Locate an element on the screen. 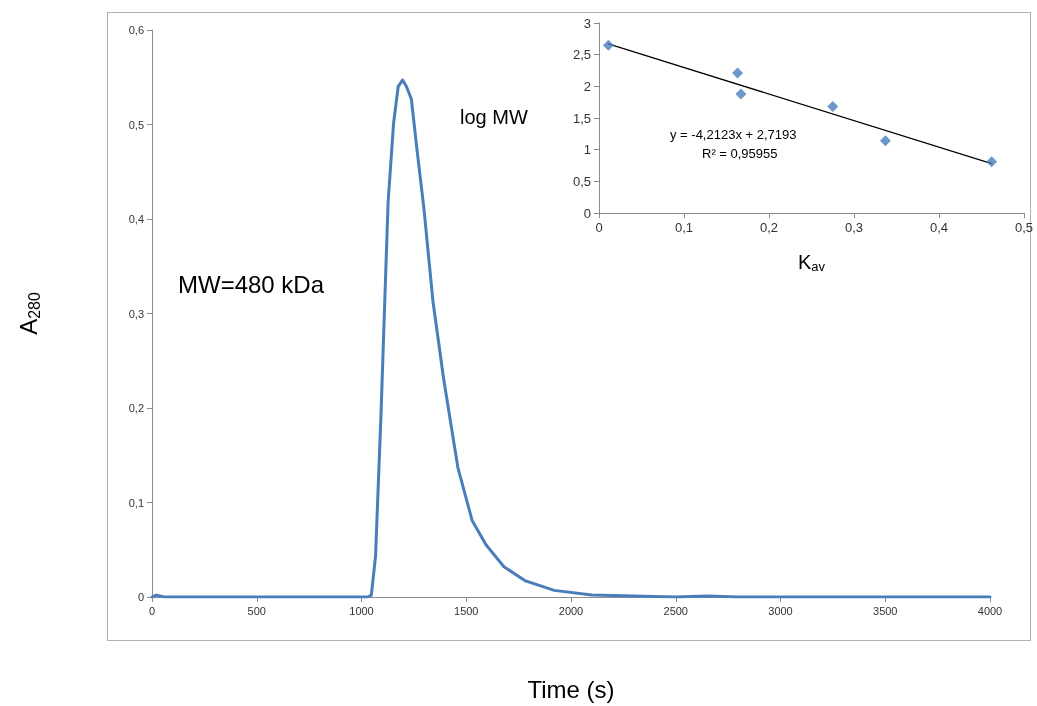  x-tick-label: 1000 is located at coordinates (361, 610).